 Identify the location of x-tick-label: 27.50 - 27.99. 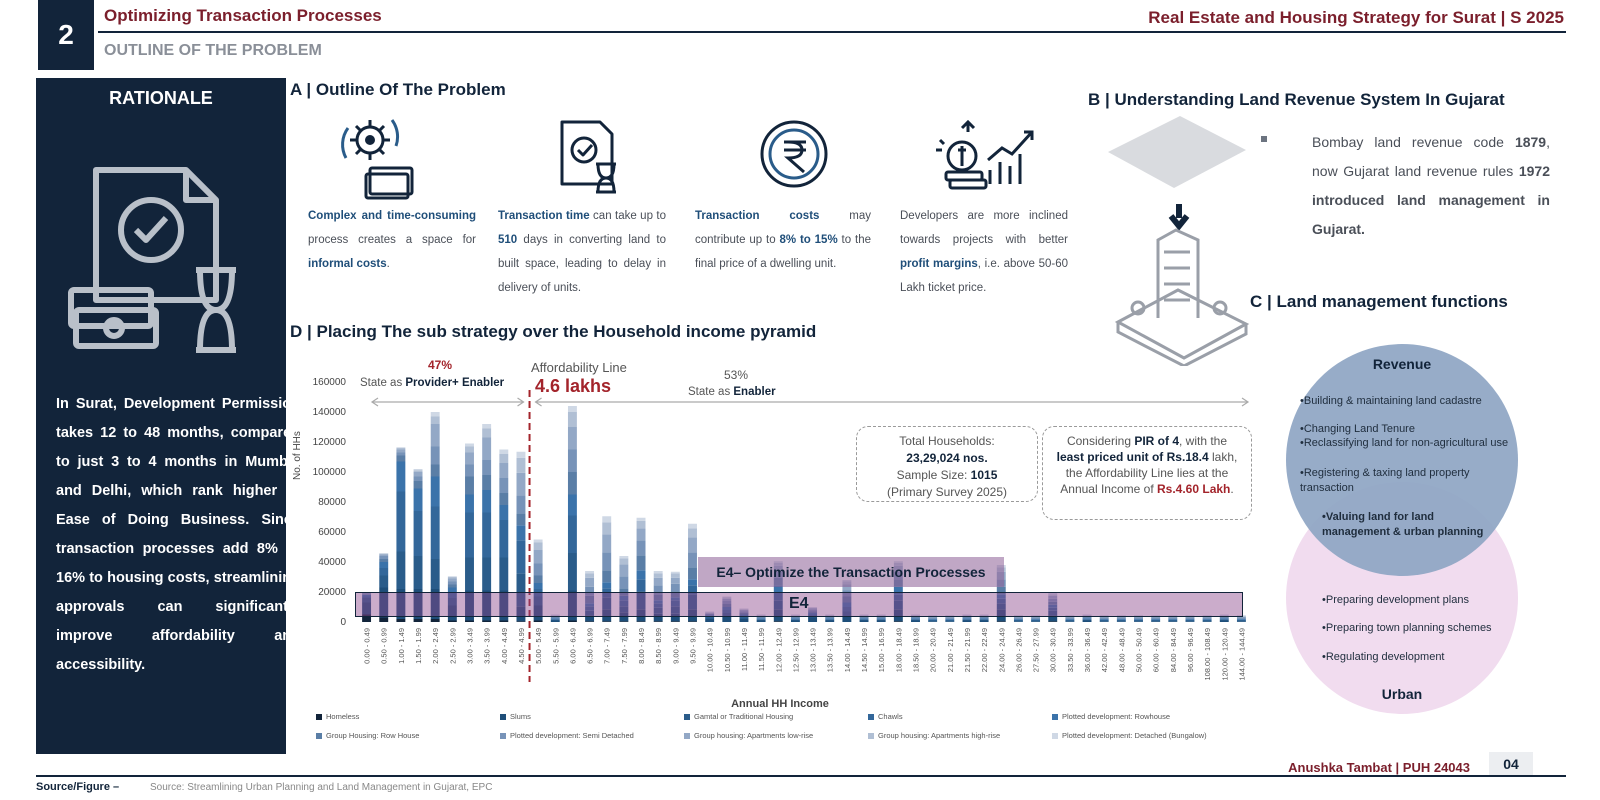
(1036, 650).